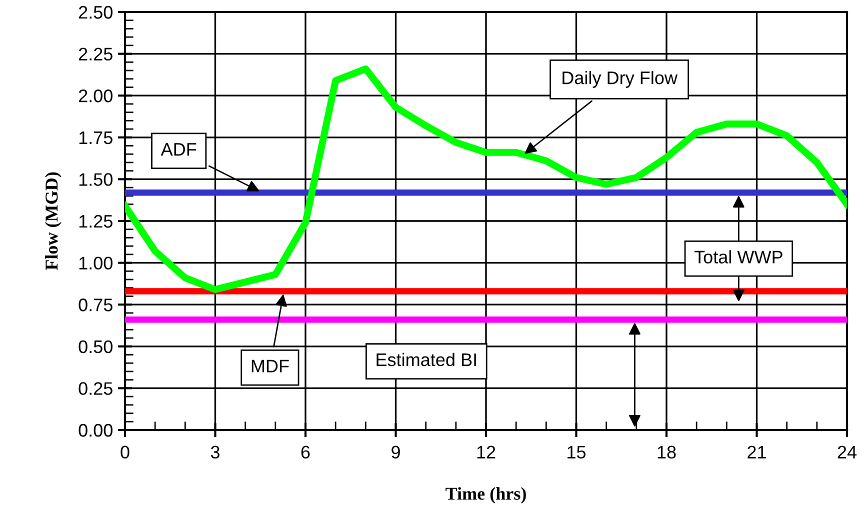 This screenshot has height=514, width=865. Describe the element at coordinates (757, 452) in the screenshot. I see `x-tick-label: 21` at that location.